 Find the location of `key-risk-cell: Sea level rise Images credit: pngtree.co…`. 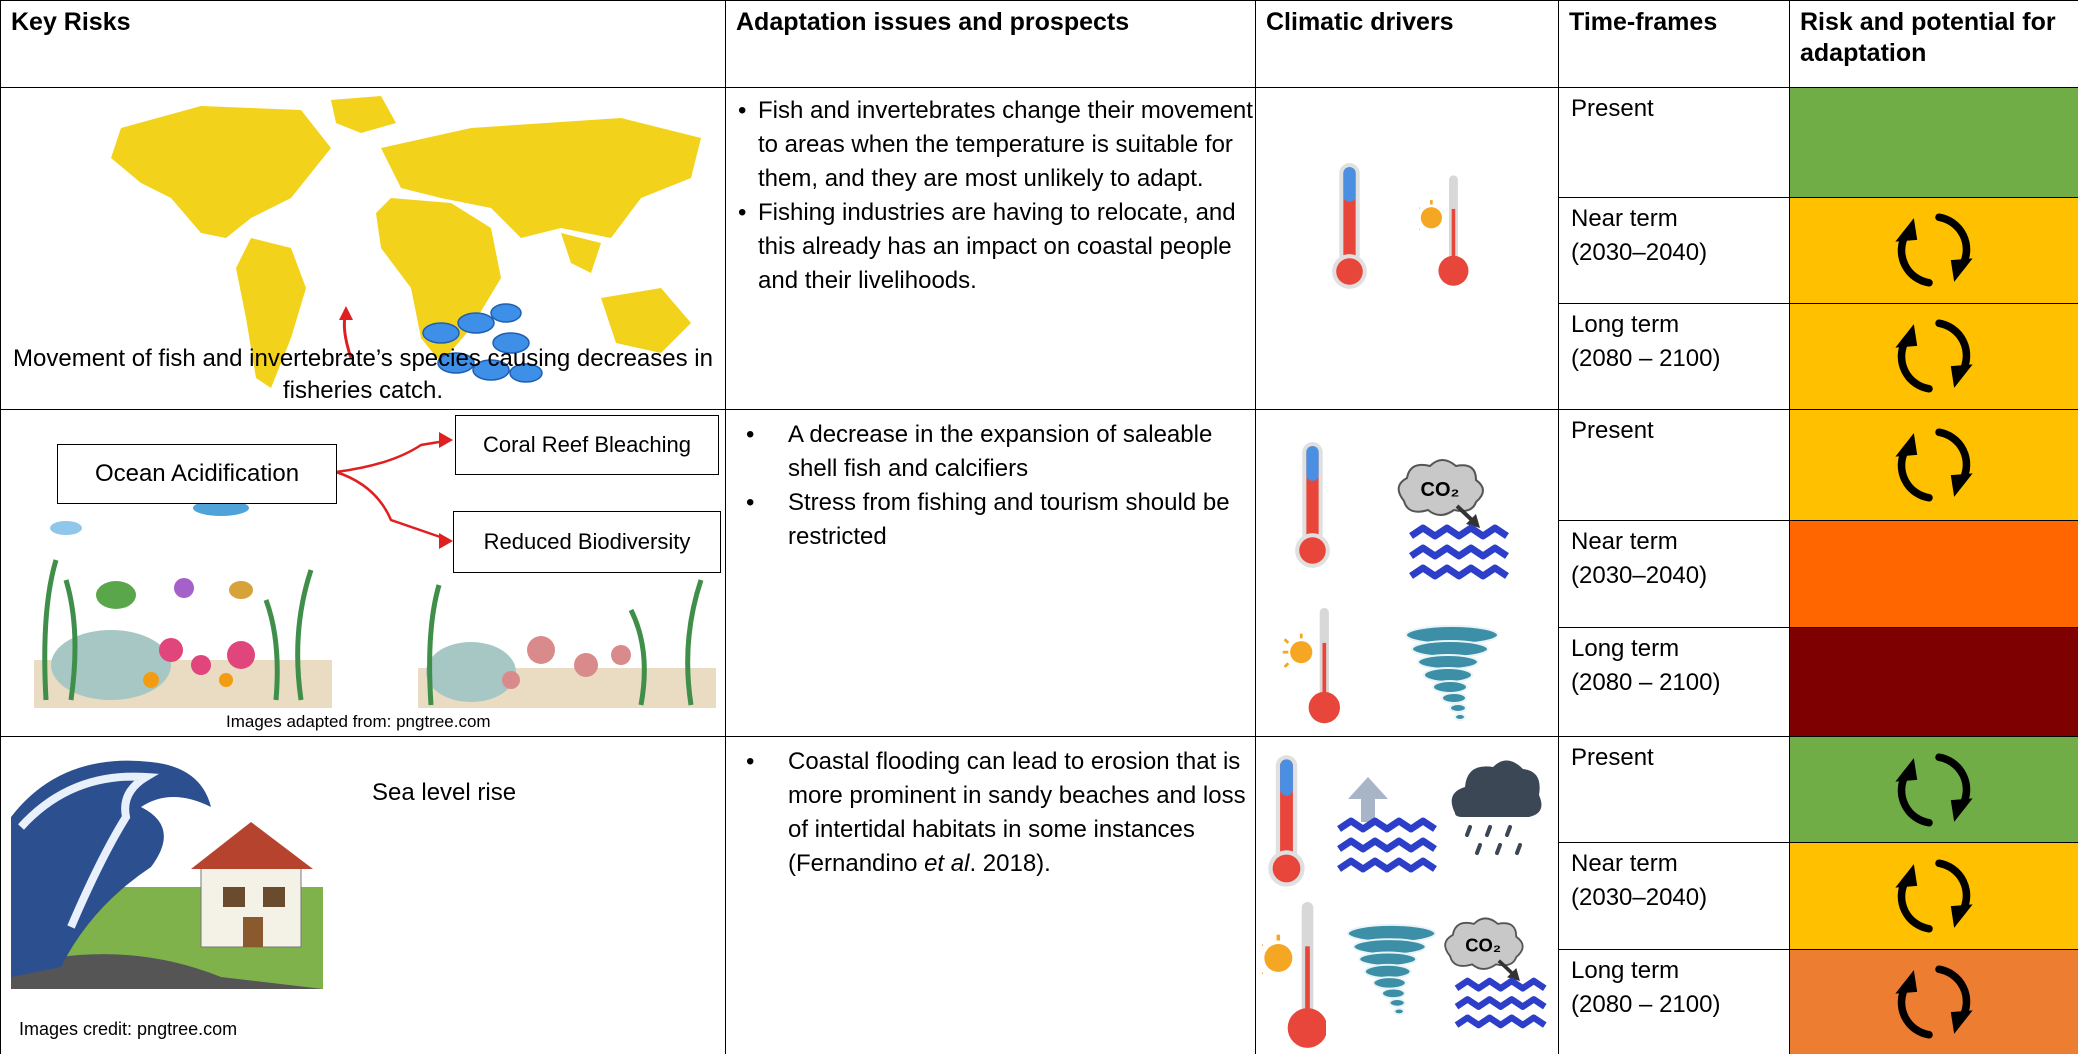

key-risk-cell: Sea level rise Images credit: pngtree.co… is located at coordinates (363, 895).